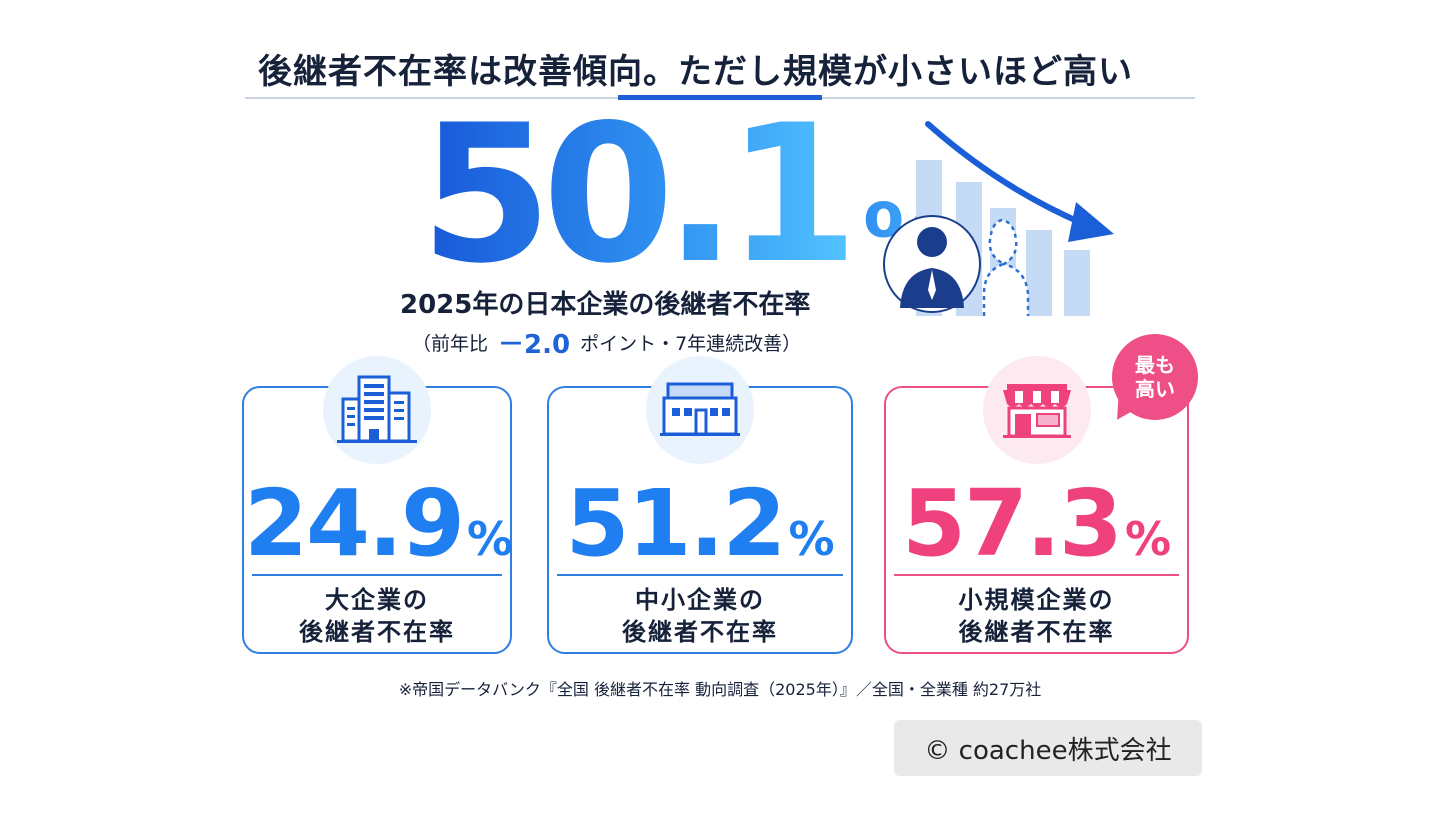  I want to click on copyright-label: © coachee株式会社, so click(1048, 748).